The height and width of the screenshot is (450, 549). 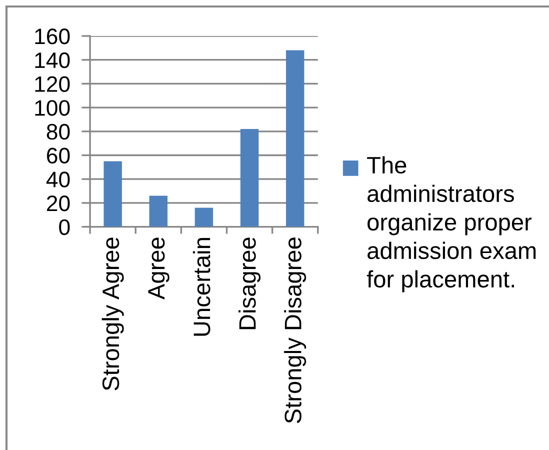 What do you see at coordinates (58, 180) in the screenshot?
I see `y-tick-label: 40` at bounding box center [58, 180].